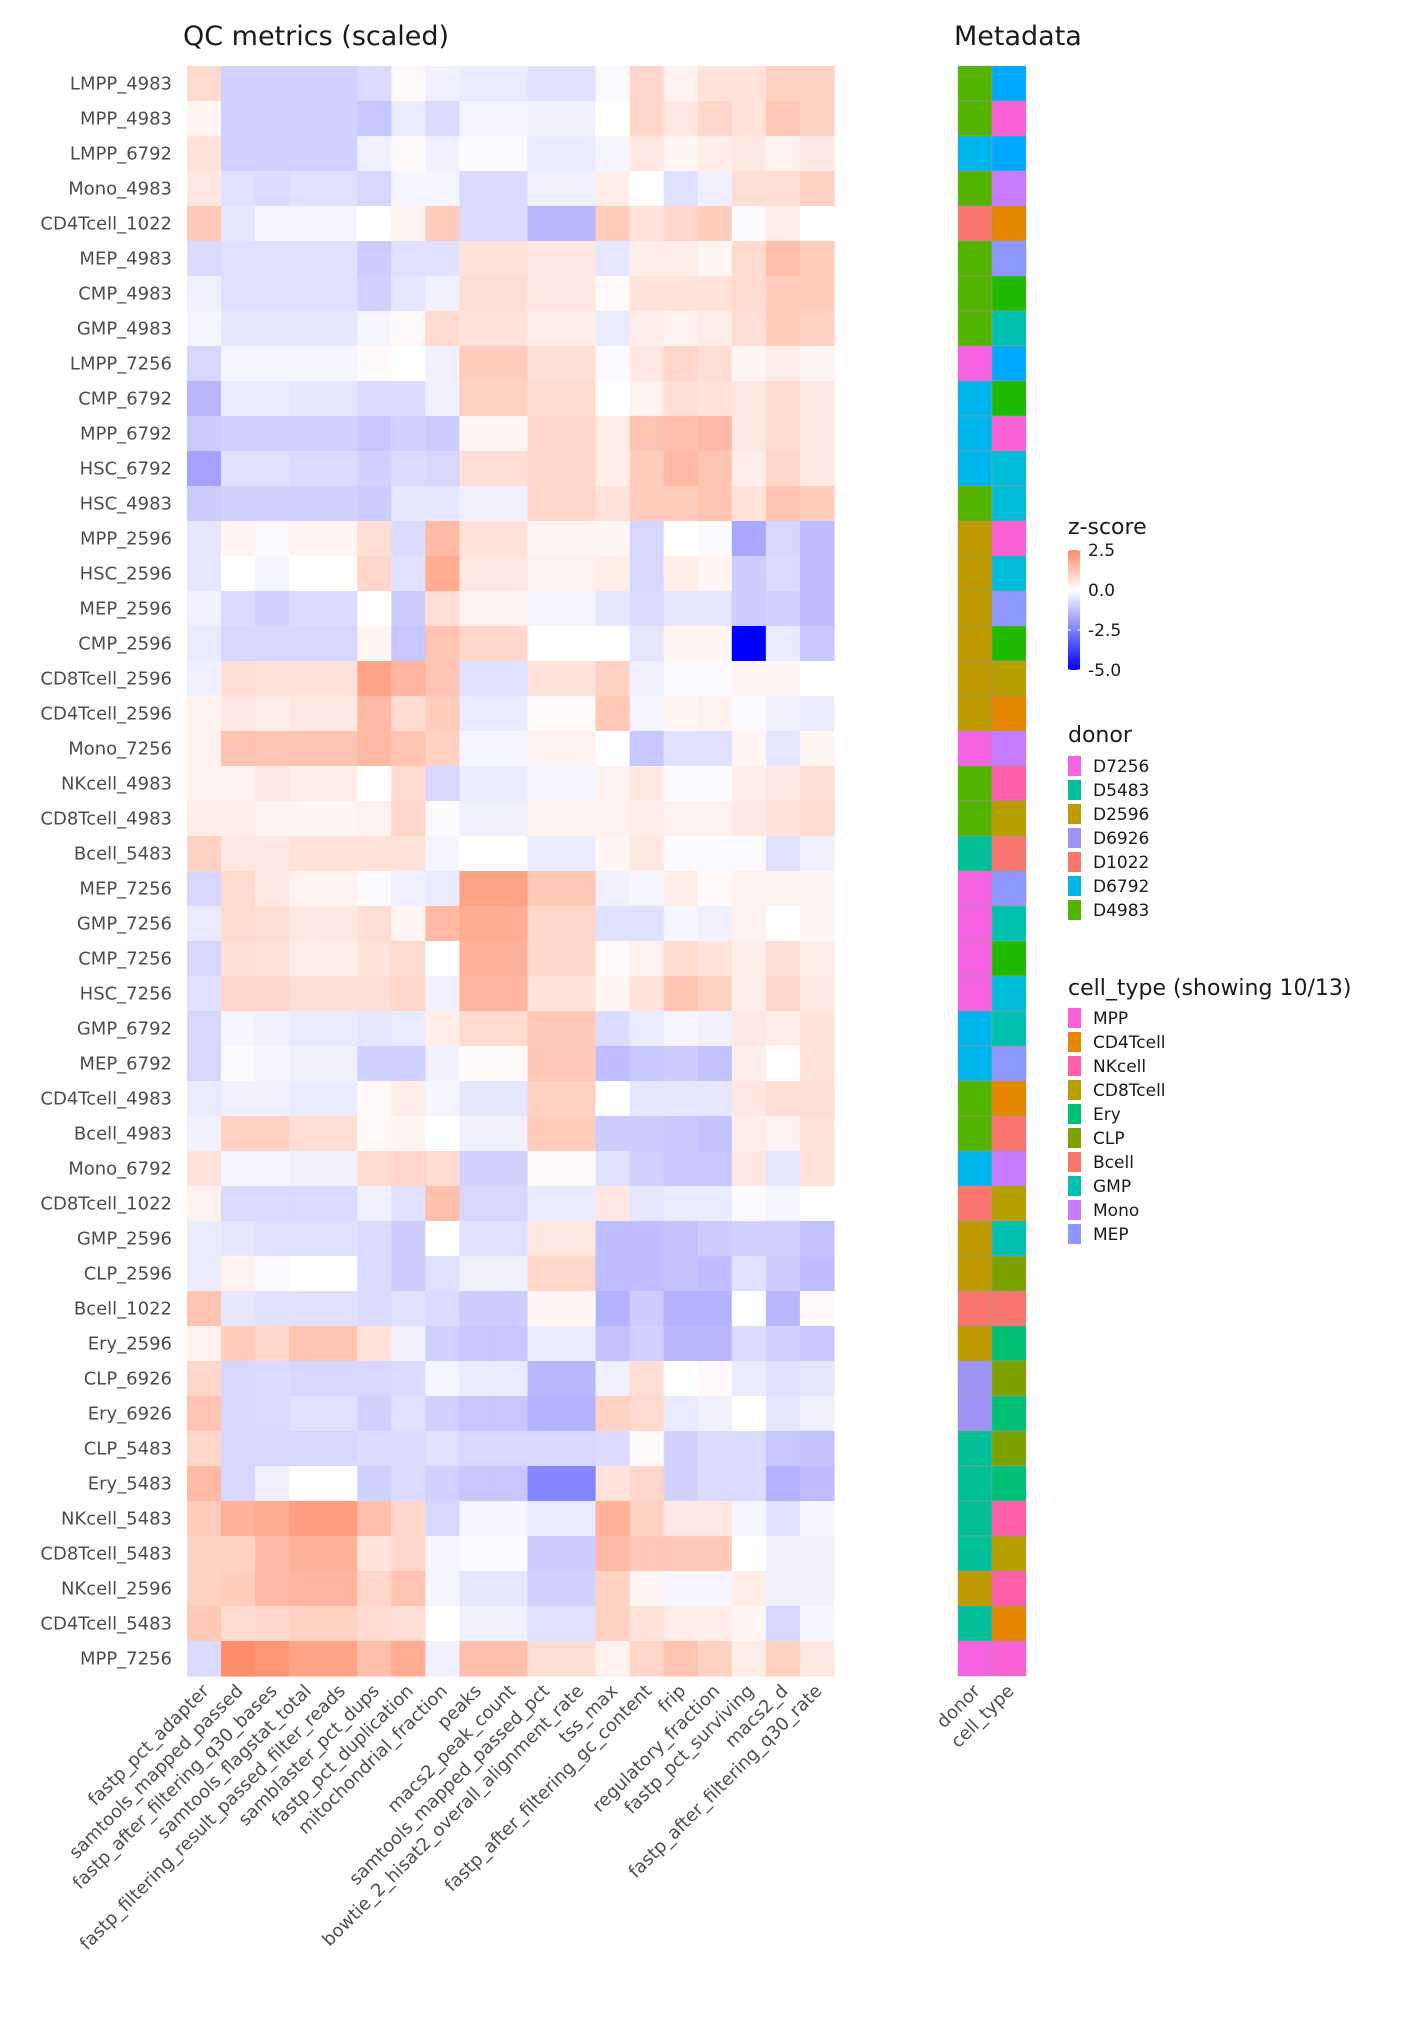 This screenshot has height=2034, width=1425. I want to click on row-label: CLP_2596, so click(128, 1274).